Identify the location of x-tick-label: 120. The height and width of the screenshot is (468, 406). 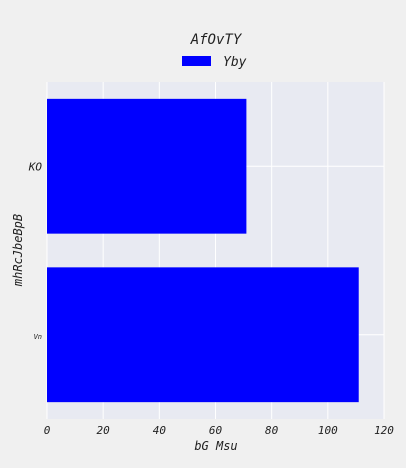
(384, 430).